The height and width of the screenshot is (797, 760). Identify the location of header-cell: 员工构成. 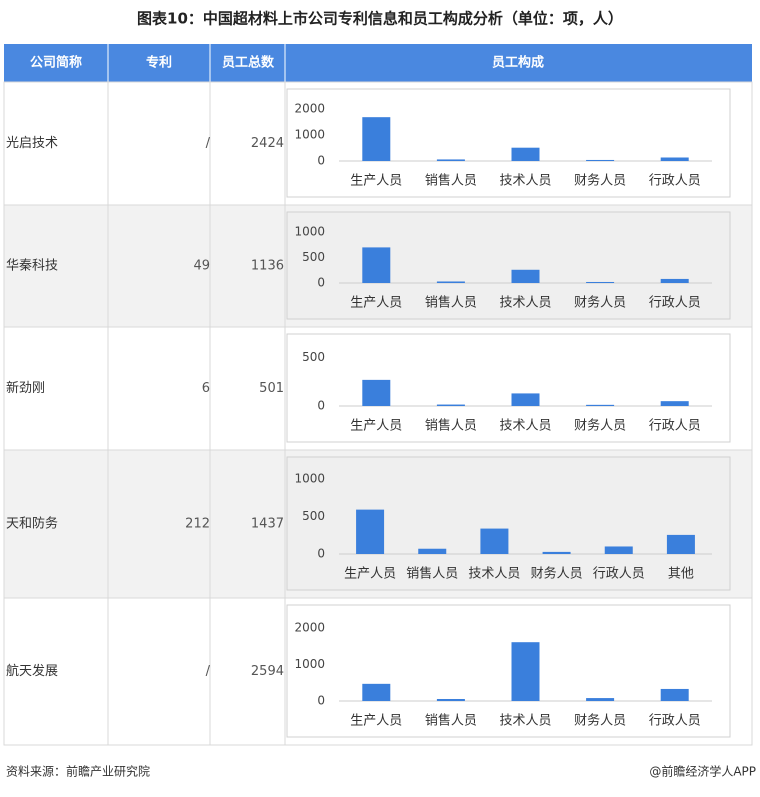
(518, 63).